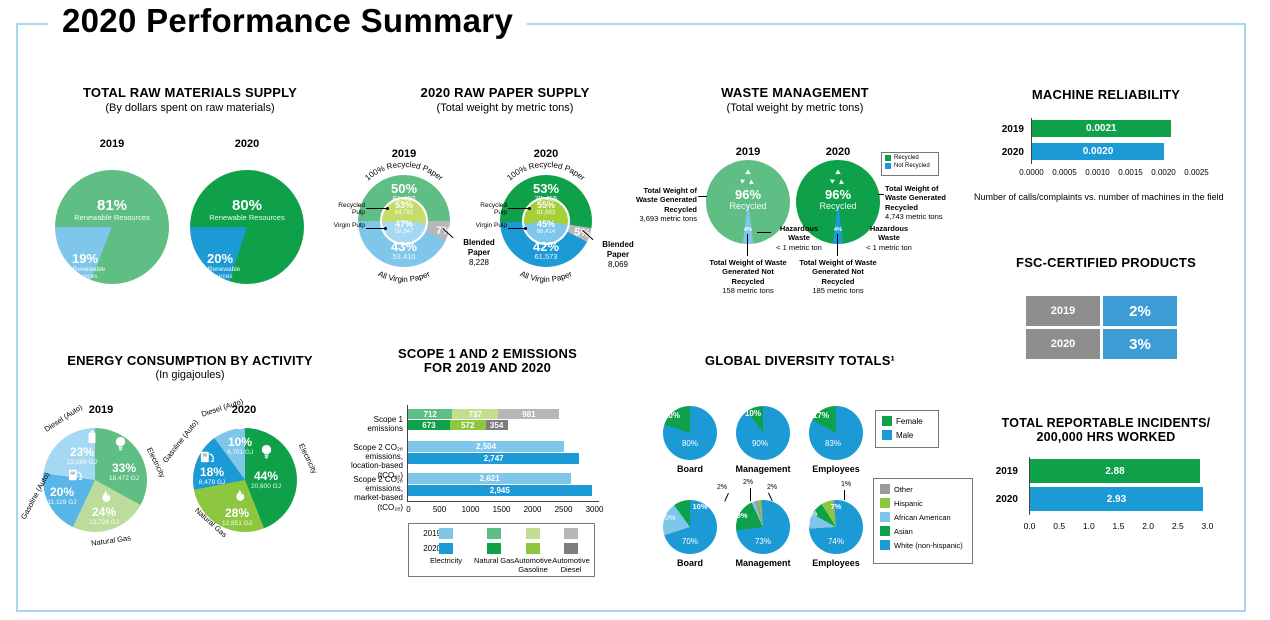 This screenshot has width=1270, height=620. What do you see at coordinates (75, 475) in the screenshot?
I see `fuel-pump-icon` at bounding box center [75, 475].